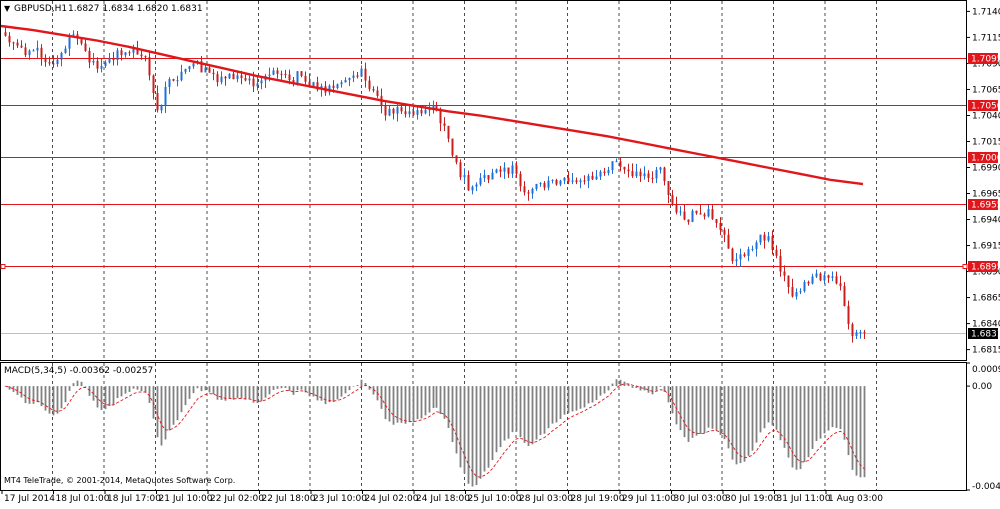 The width and height of the screenshot is (1000, 509). I want to click on time-label: 28 Jul 19:00, so click(598, 499).